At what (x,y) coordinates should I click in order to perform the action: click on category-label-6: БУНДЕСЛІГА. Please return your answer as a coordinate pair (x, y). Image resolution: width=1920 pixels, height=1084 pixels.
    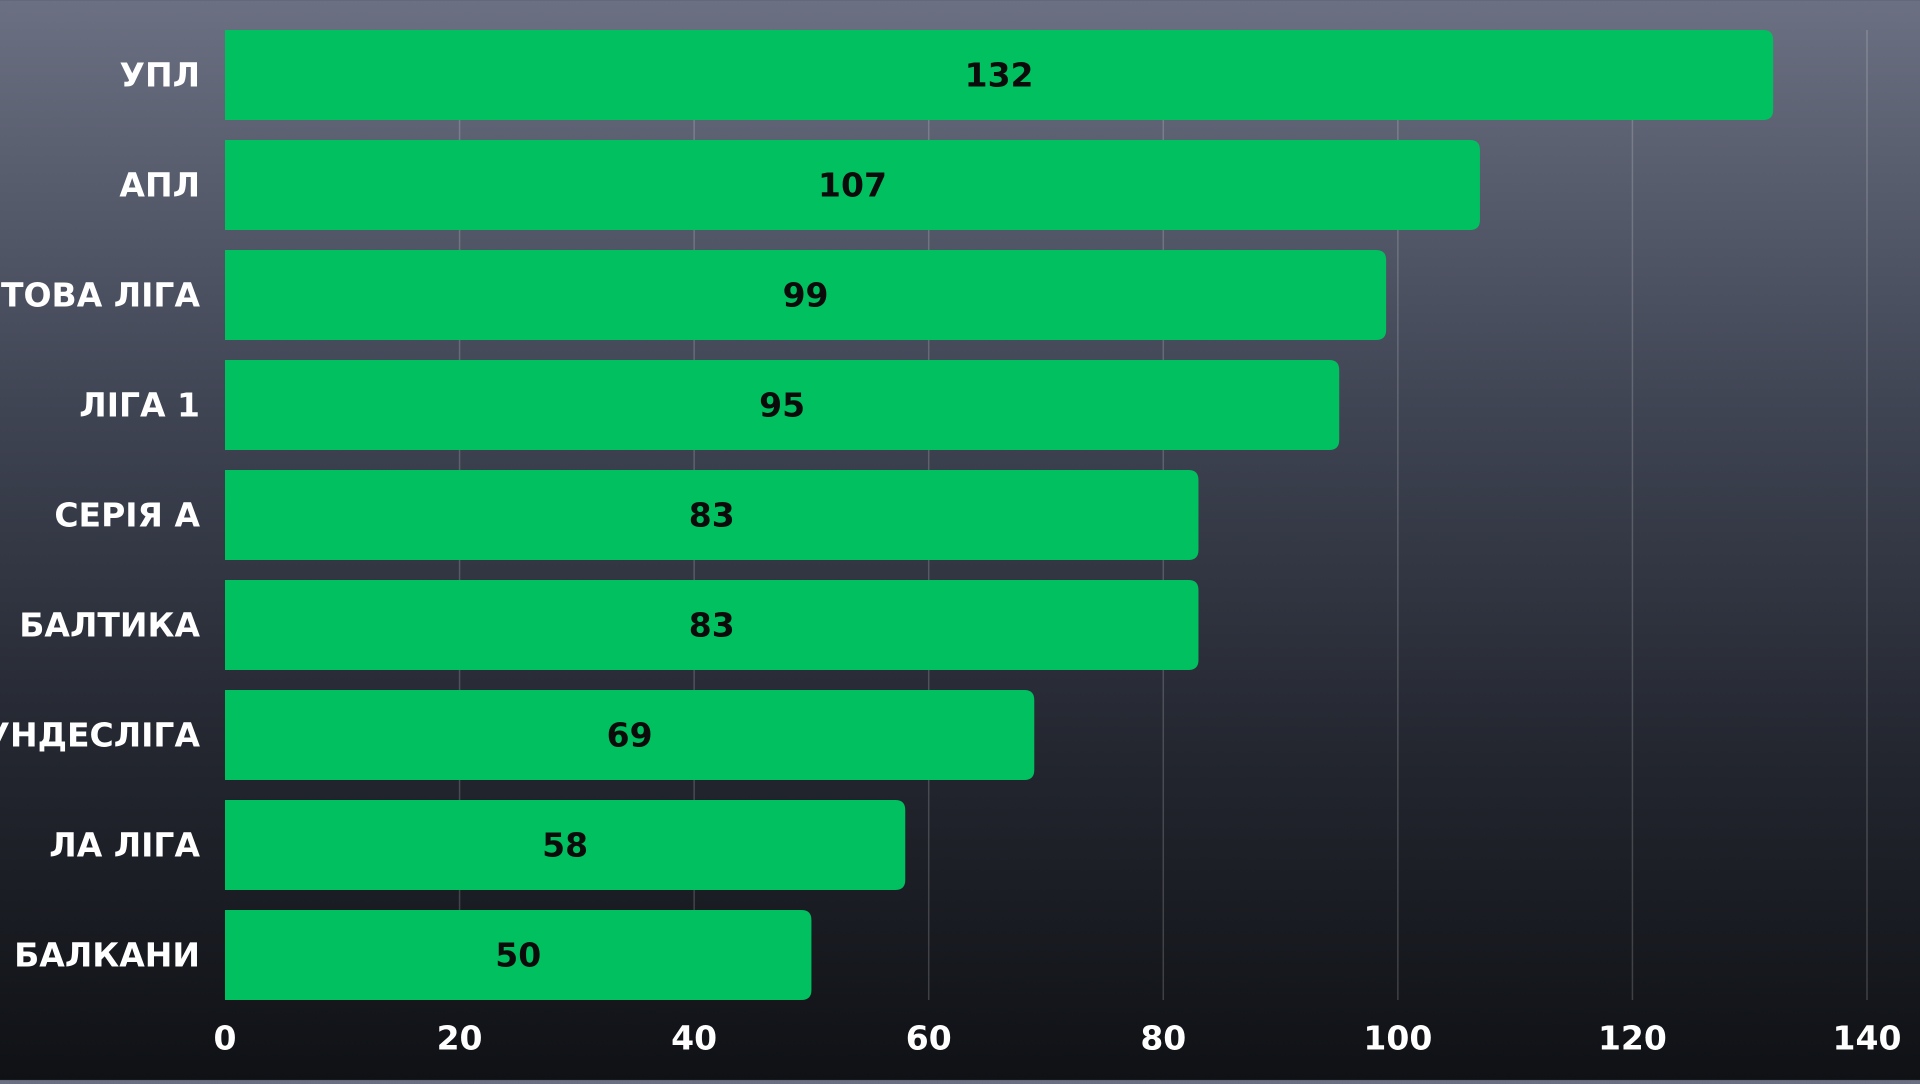
    Looking at the image, I should click on (100, 735).